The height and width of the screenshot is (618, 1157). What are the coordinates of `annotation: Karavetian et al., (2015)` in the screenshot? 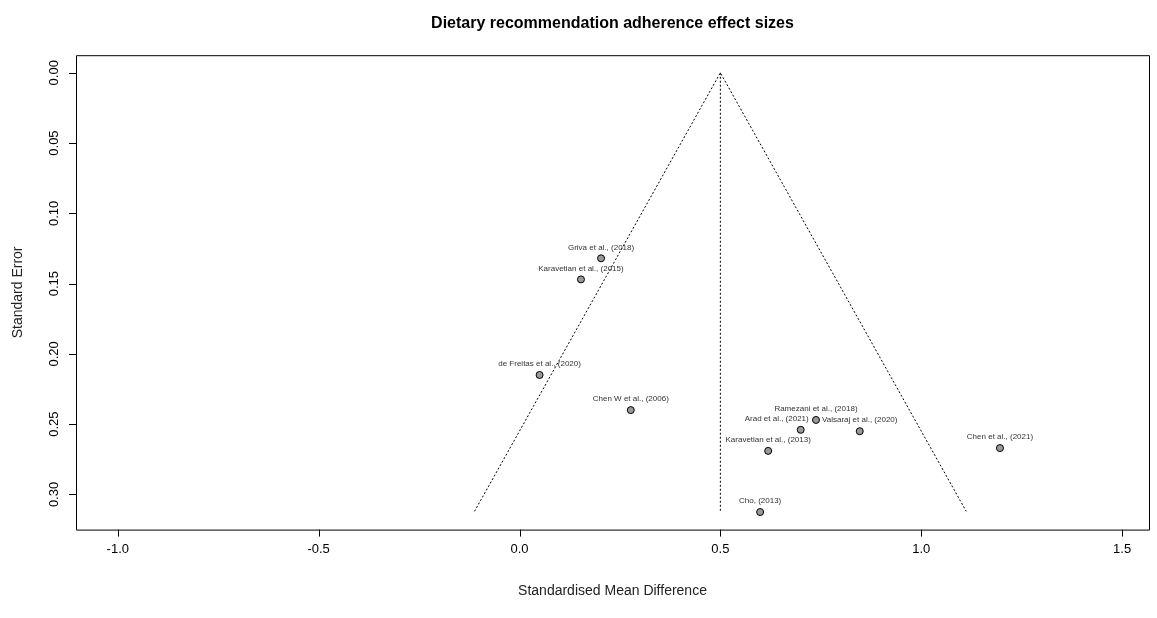 It's located at (581, 268).